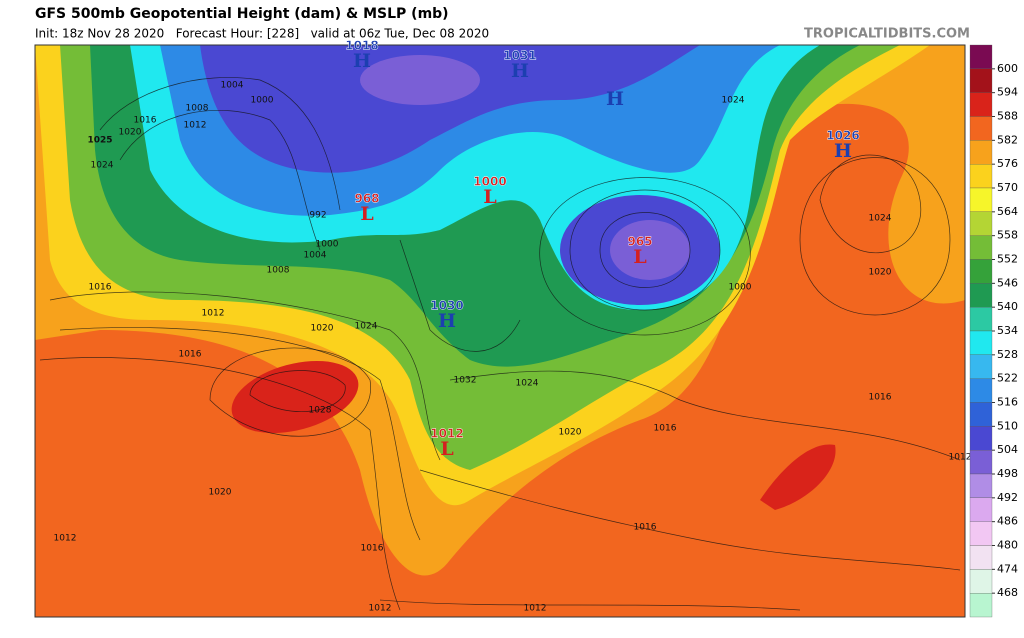 Image resolution: width=1024 pixels, height=638 pixels. Describe the element at coordinates (1007, 497) in the screenshot. I see `colorbar-label: 492` at that location.